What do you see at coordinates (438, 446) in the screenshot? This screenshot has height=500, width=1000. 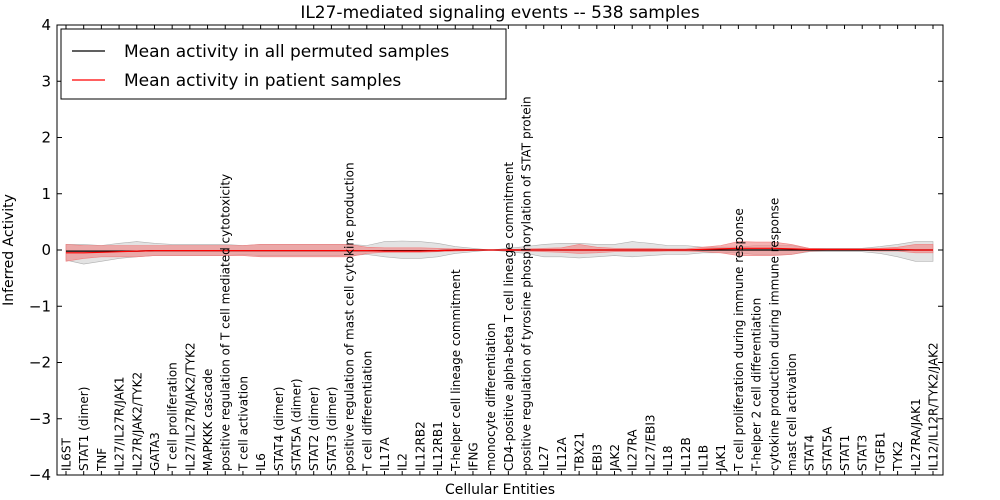 I see `x-tick-label: IL12RB1` at bounding box center [438, 446].